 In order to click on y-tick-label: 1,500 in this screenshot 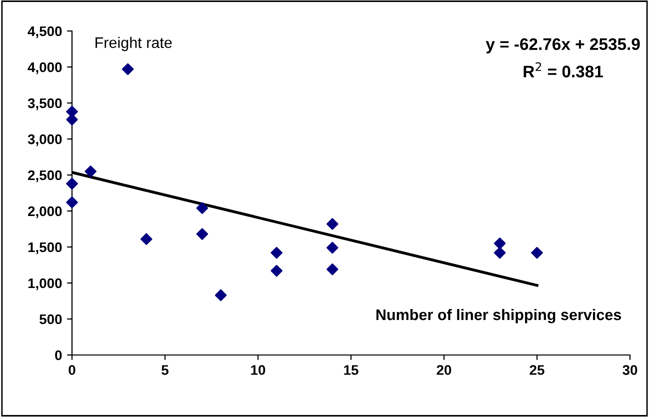, I will do `click(45, 248)`.